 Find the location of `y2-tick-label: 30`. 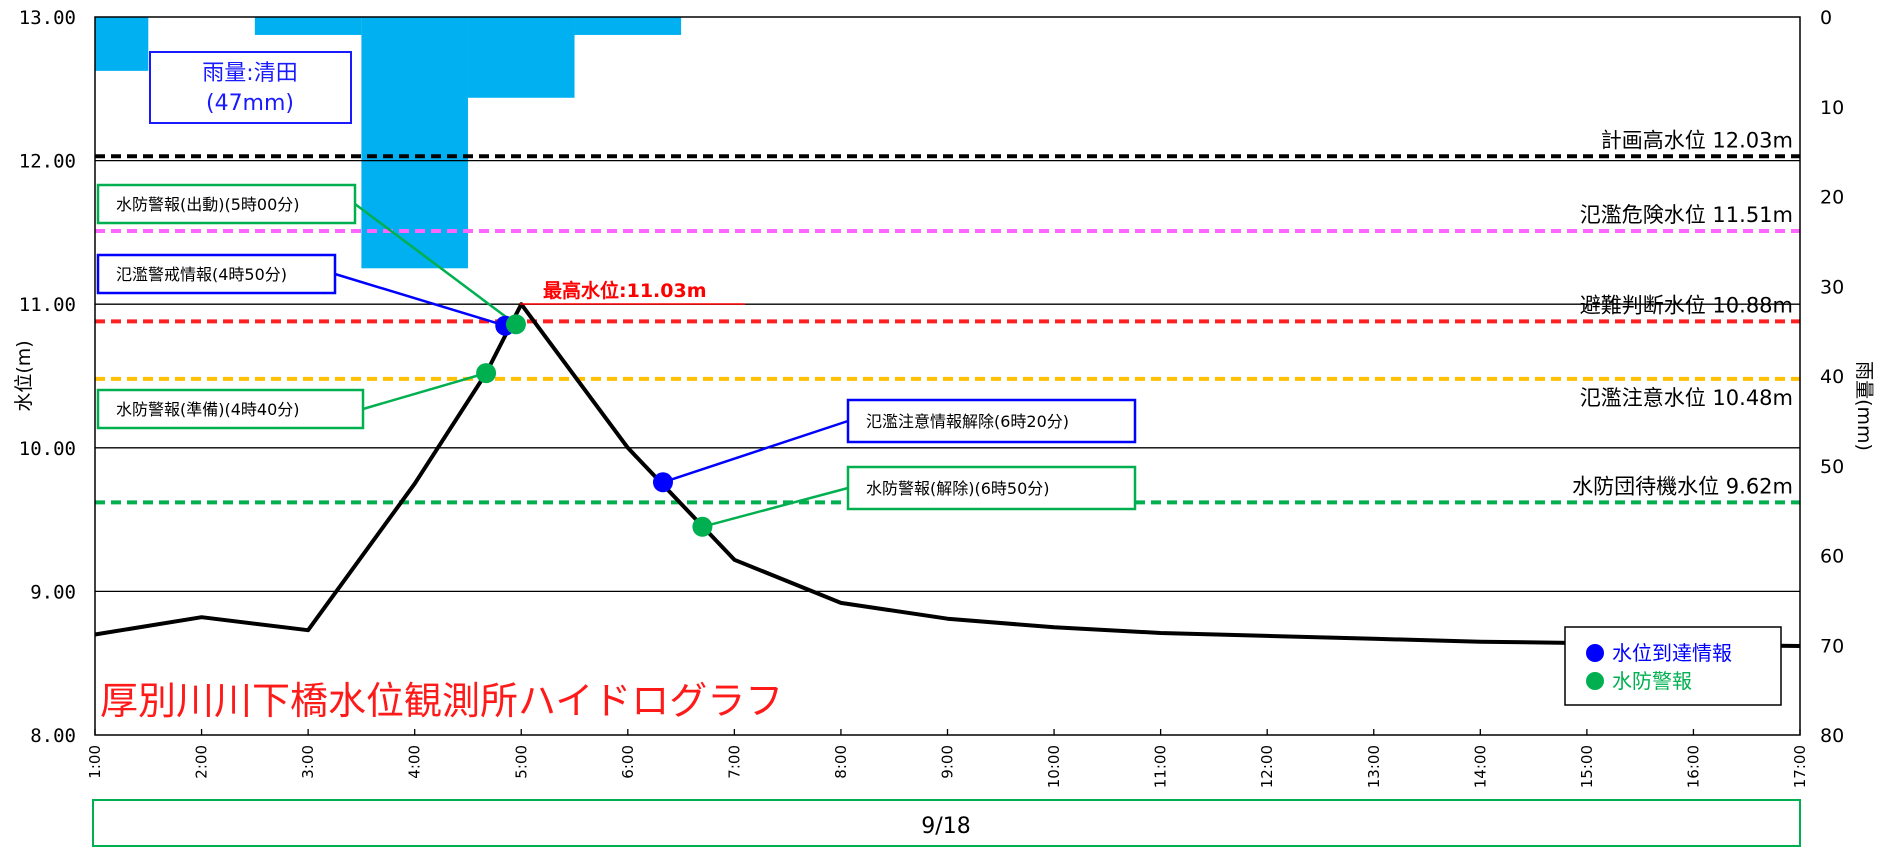

y2-tick-label: 30 is located at coordinates (1832, 287).